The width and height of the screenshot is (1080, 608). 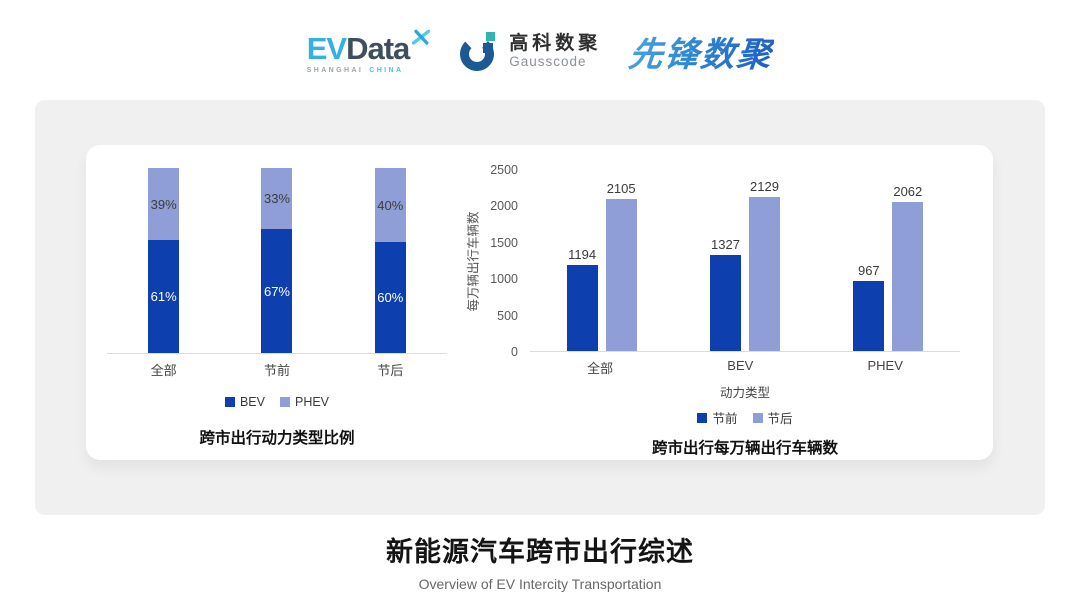 I want to click on bar-value-label: 40%, so click(x=390, y=205).